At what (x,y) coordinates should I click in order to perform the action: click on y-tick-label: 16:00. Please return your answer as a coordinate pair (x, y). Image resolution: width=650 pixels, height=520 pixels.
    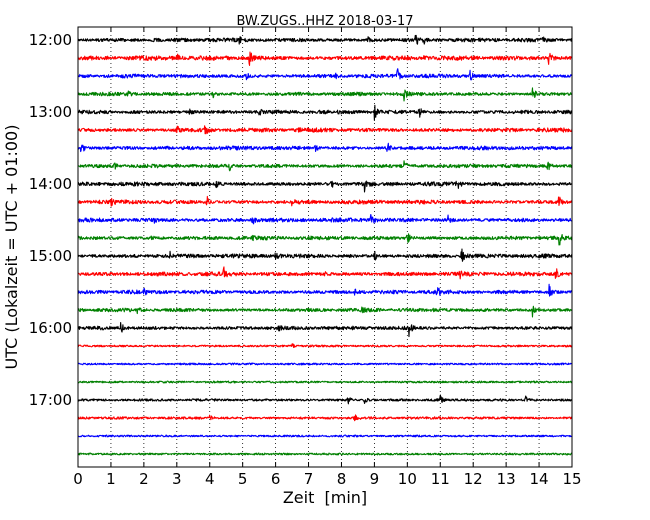
    Looking at the image, I should click on (50, 328).